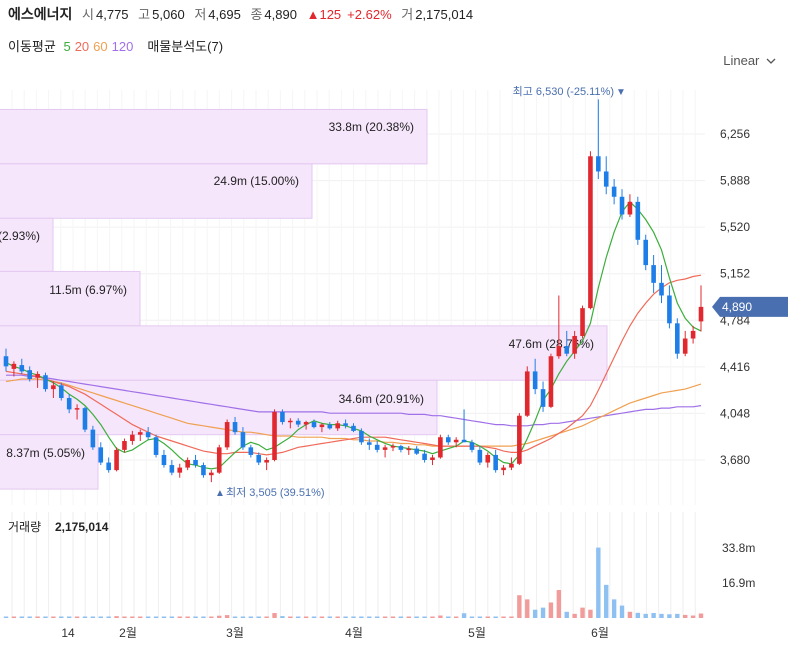 This screenshot has width=788, height=650. Describe the element at coordinates (185, 46) in the screenshot. I see `volume-profile-toggle: 매물분석도(7)` at that location.